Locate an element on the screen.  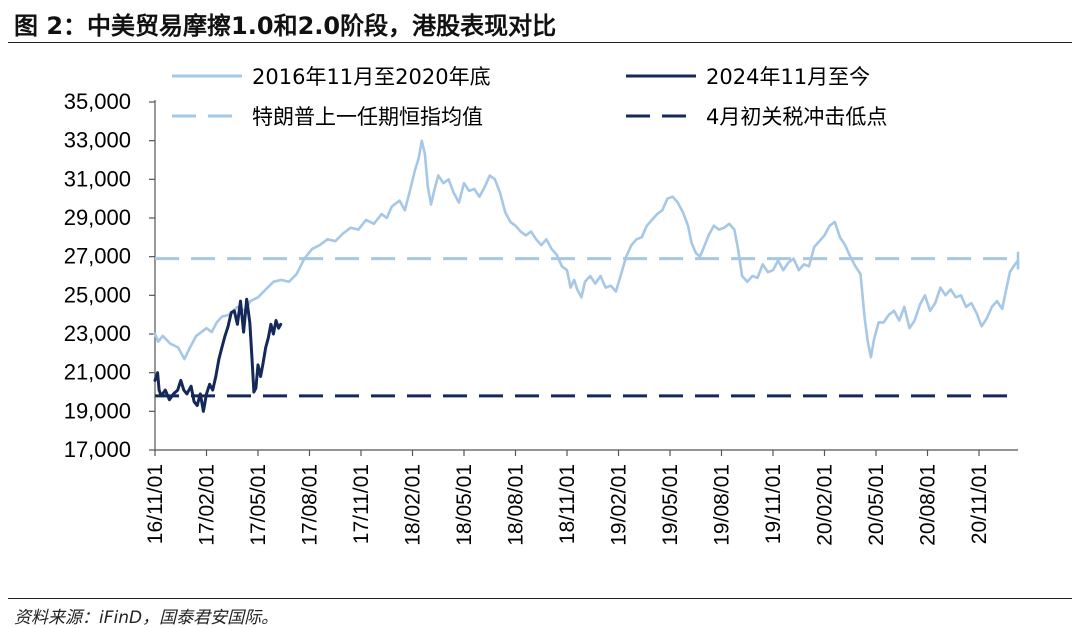
y-tick-label: 19,000 is located at coordinates (97, 410).